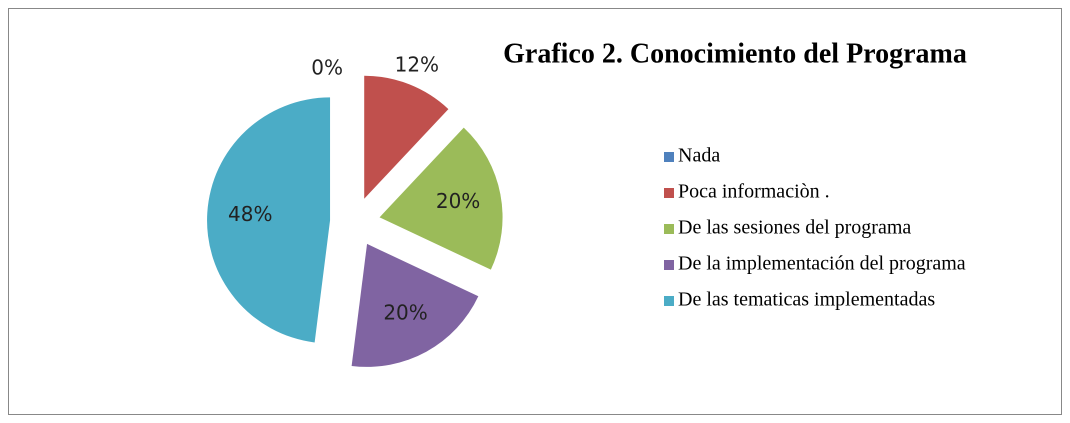 This screenshot has width=1070, height=423. I want to click on chart-title: Grafico 2. Conocimiento del Programa, so click(735, 53).